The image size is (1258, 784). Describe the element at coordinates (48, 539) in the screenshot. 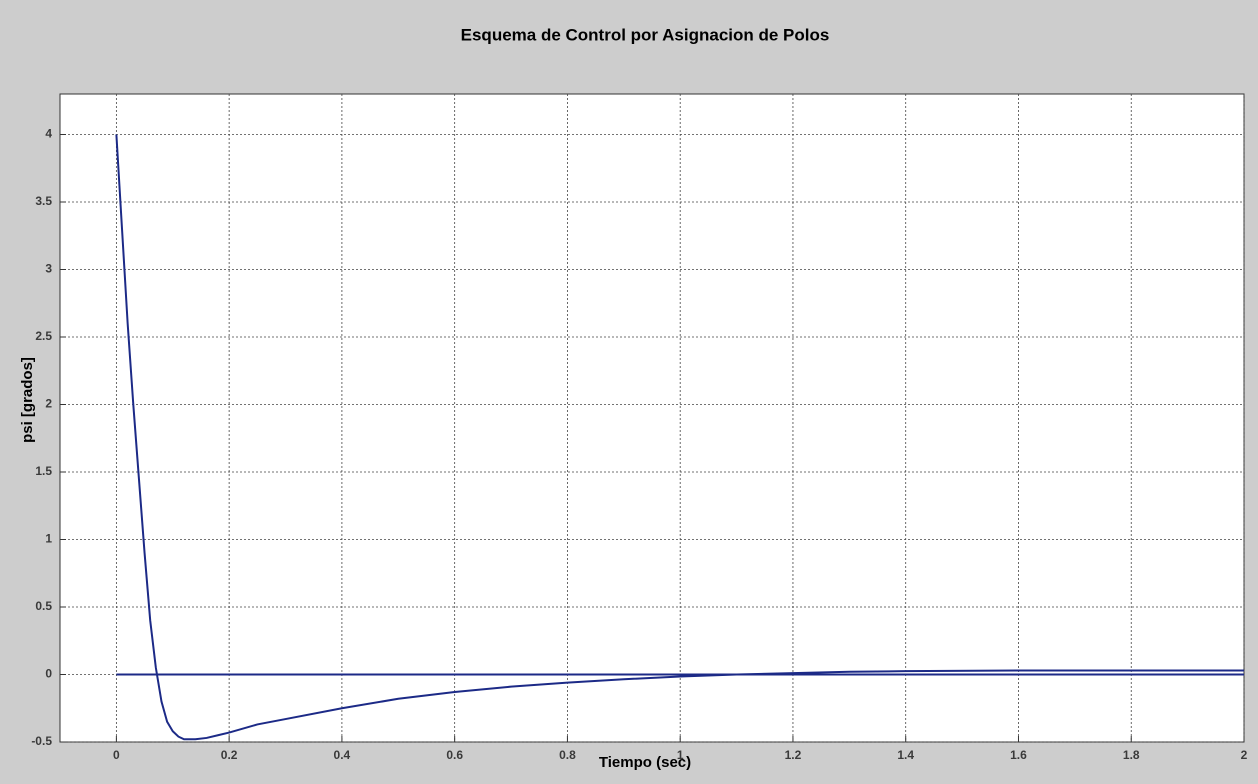

I see `y-tick-label: 1` at that location.